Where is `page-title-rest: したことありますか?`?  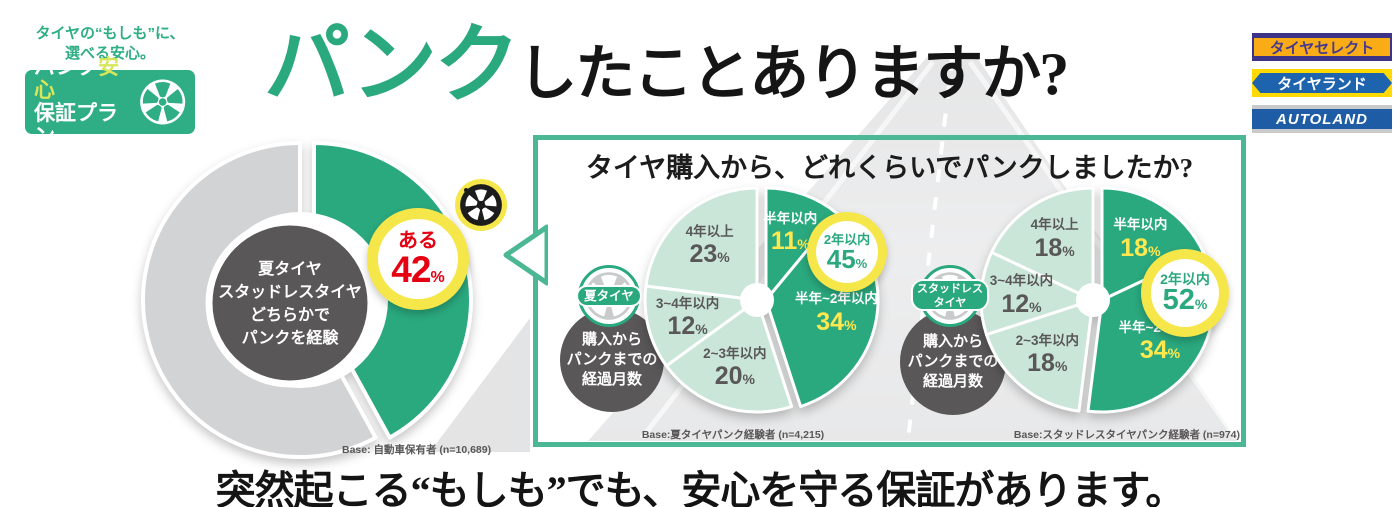 page-title-rest: したことありますか? is located at coordinates (793, 74).